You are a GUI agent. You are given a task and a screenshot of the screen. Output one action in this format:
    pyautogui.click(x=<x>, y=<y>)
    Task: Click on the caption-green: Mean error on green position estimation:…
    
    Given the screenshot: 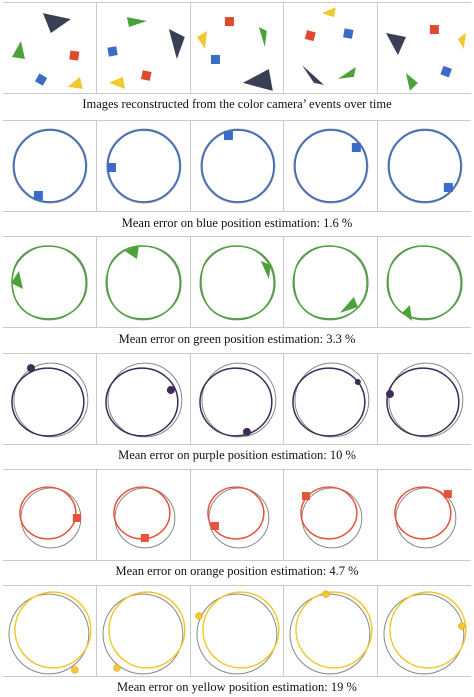 What is the action you would take?
    pyautogui.click(x=237, y=339)
    